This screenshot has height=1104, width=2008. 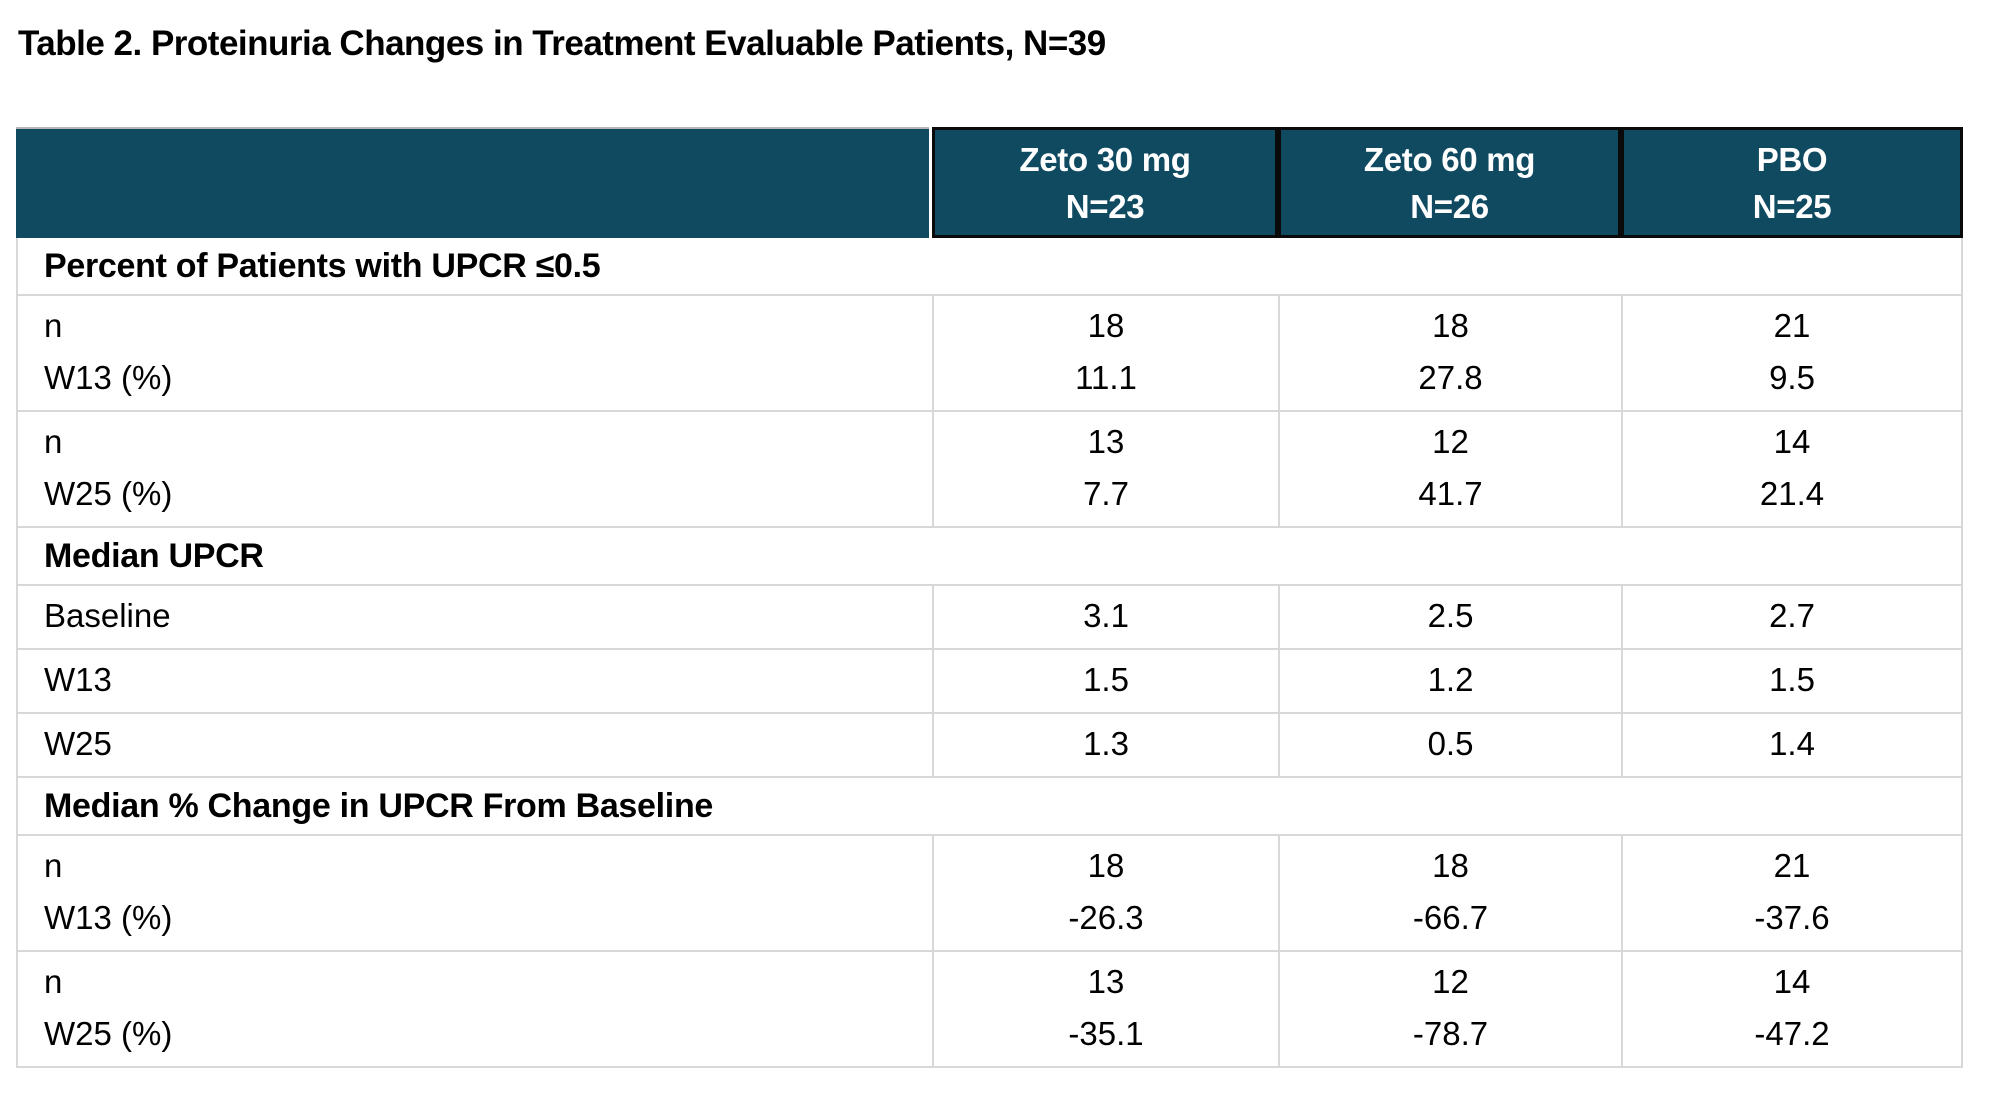 I want to click on value-cell: 2.7, so click(x=1792, y=618).